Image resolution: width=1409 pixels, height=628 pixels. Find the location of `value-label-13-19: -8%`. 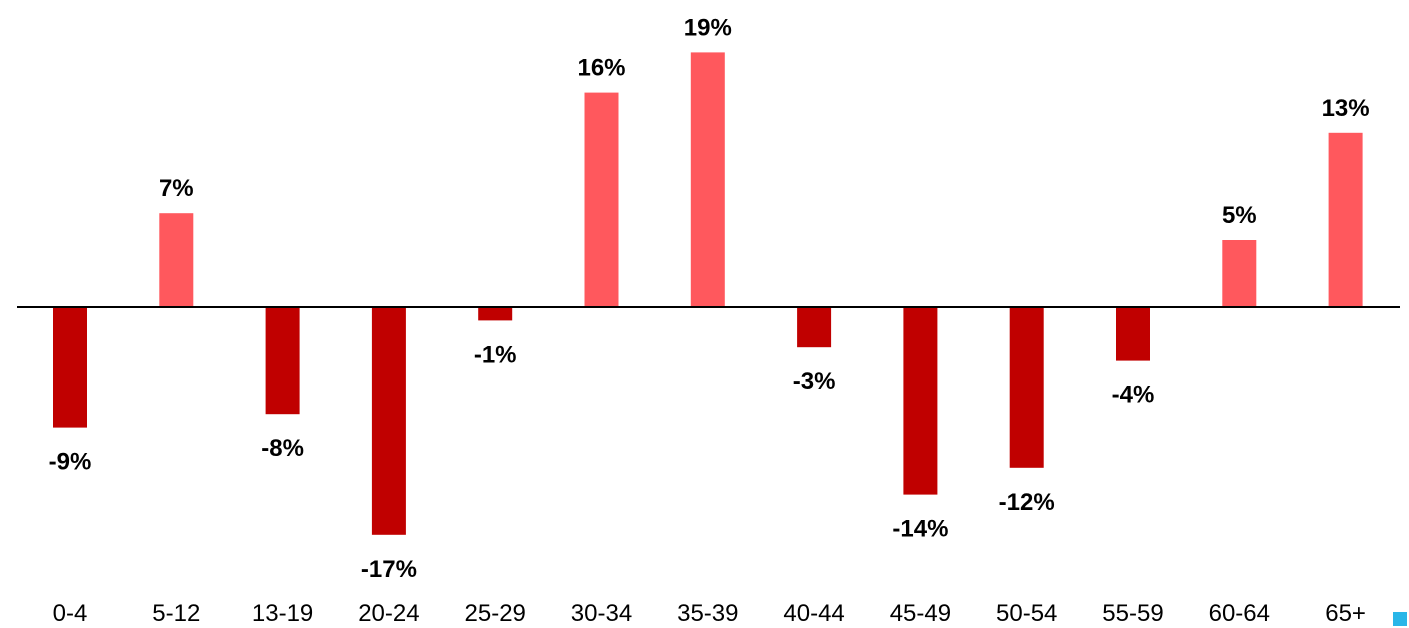

value-label-13-19: -8% is located at coordinates (282, 448).